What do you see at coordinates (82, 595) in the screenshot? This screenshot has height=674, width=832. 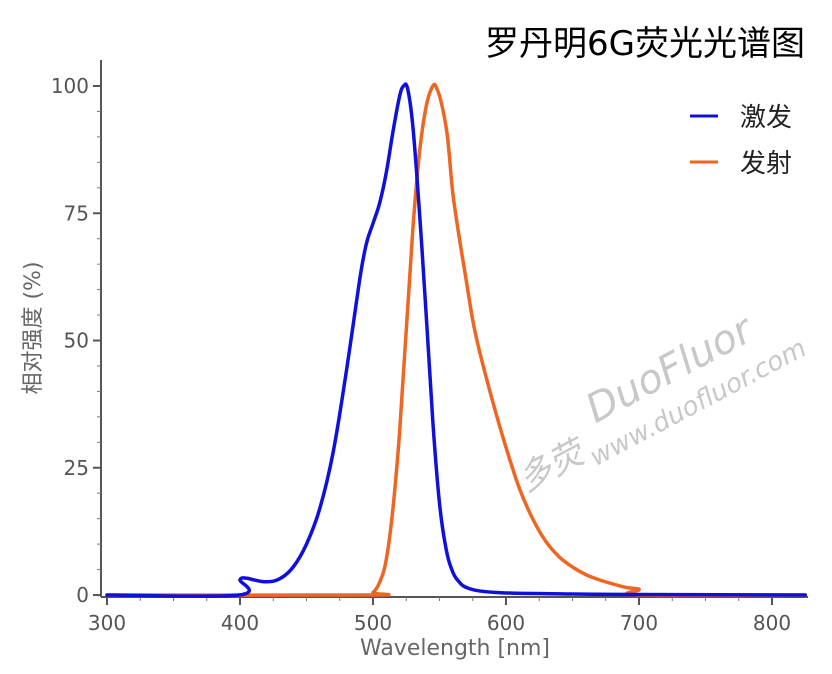 I see `y-tick-label: 0` at bounding box center [82, 595].